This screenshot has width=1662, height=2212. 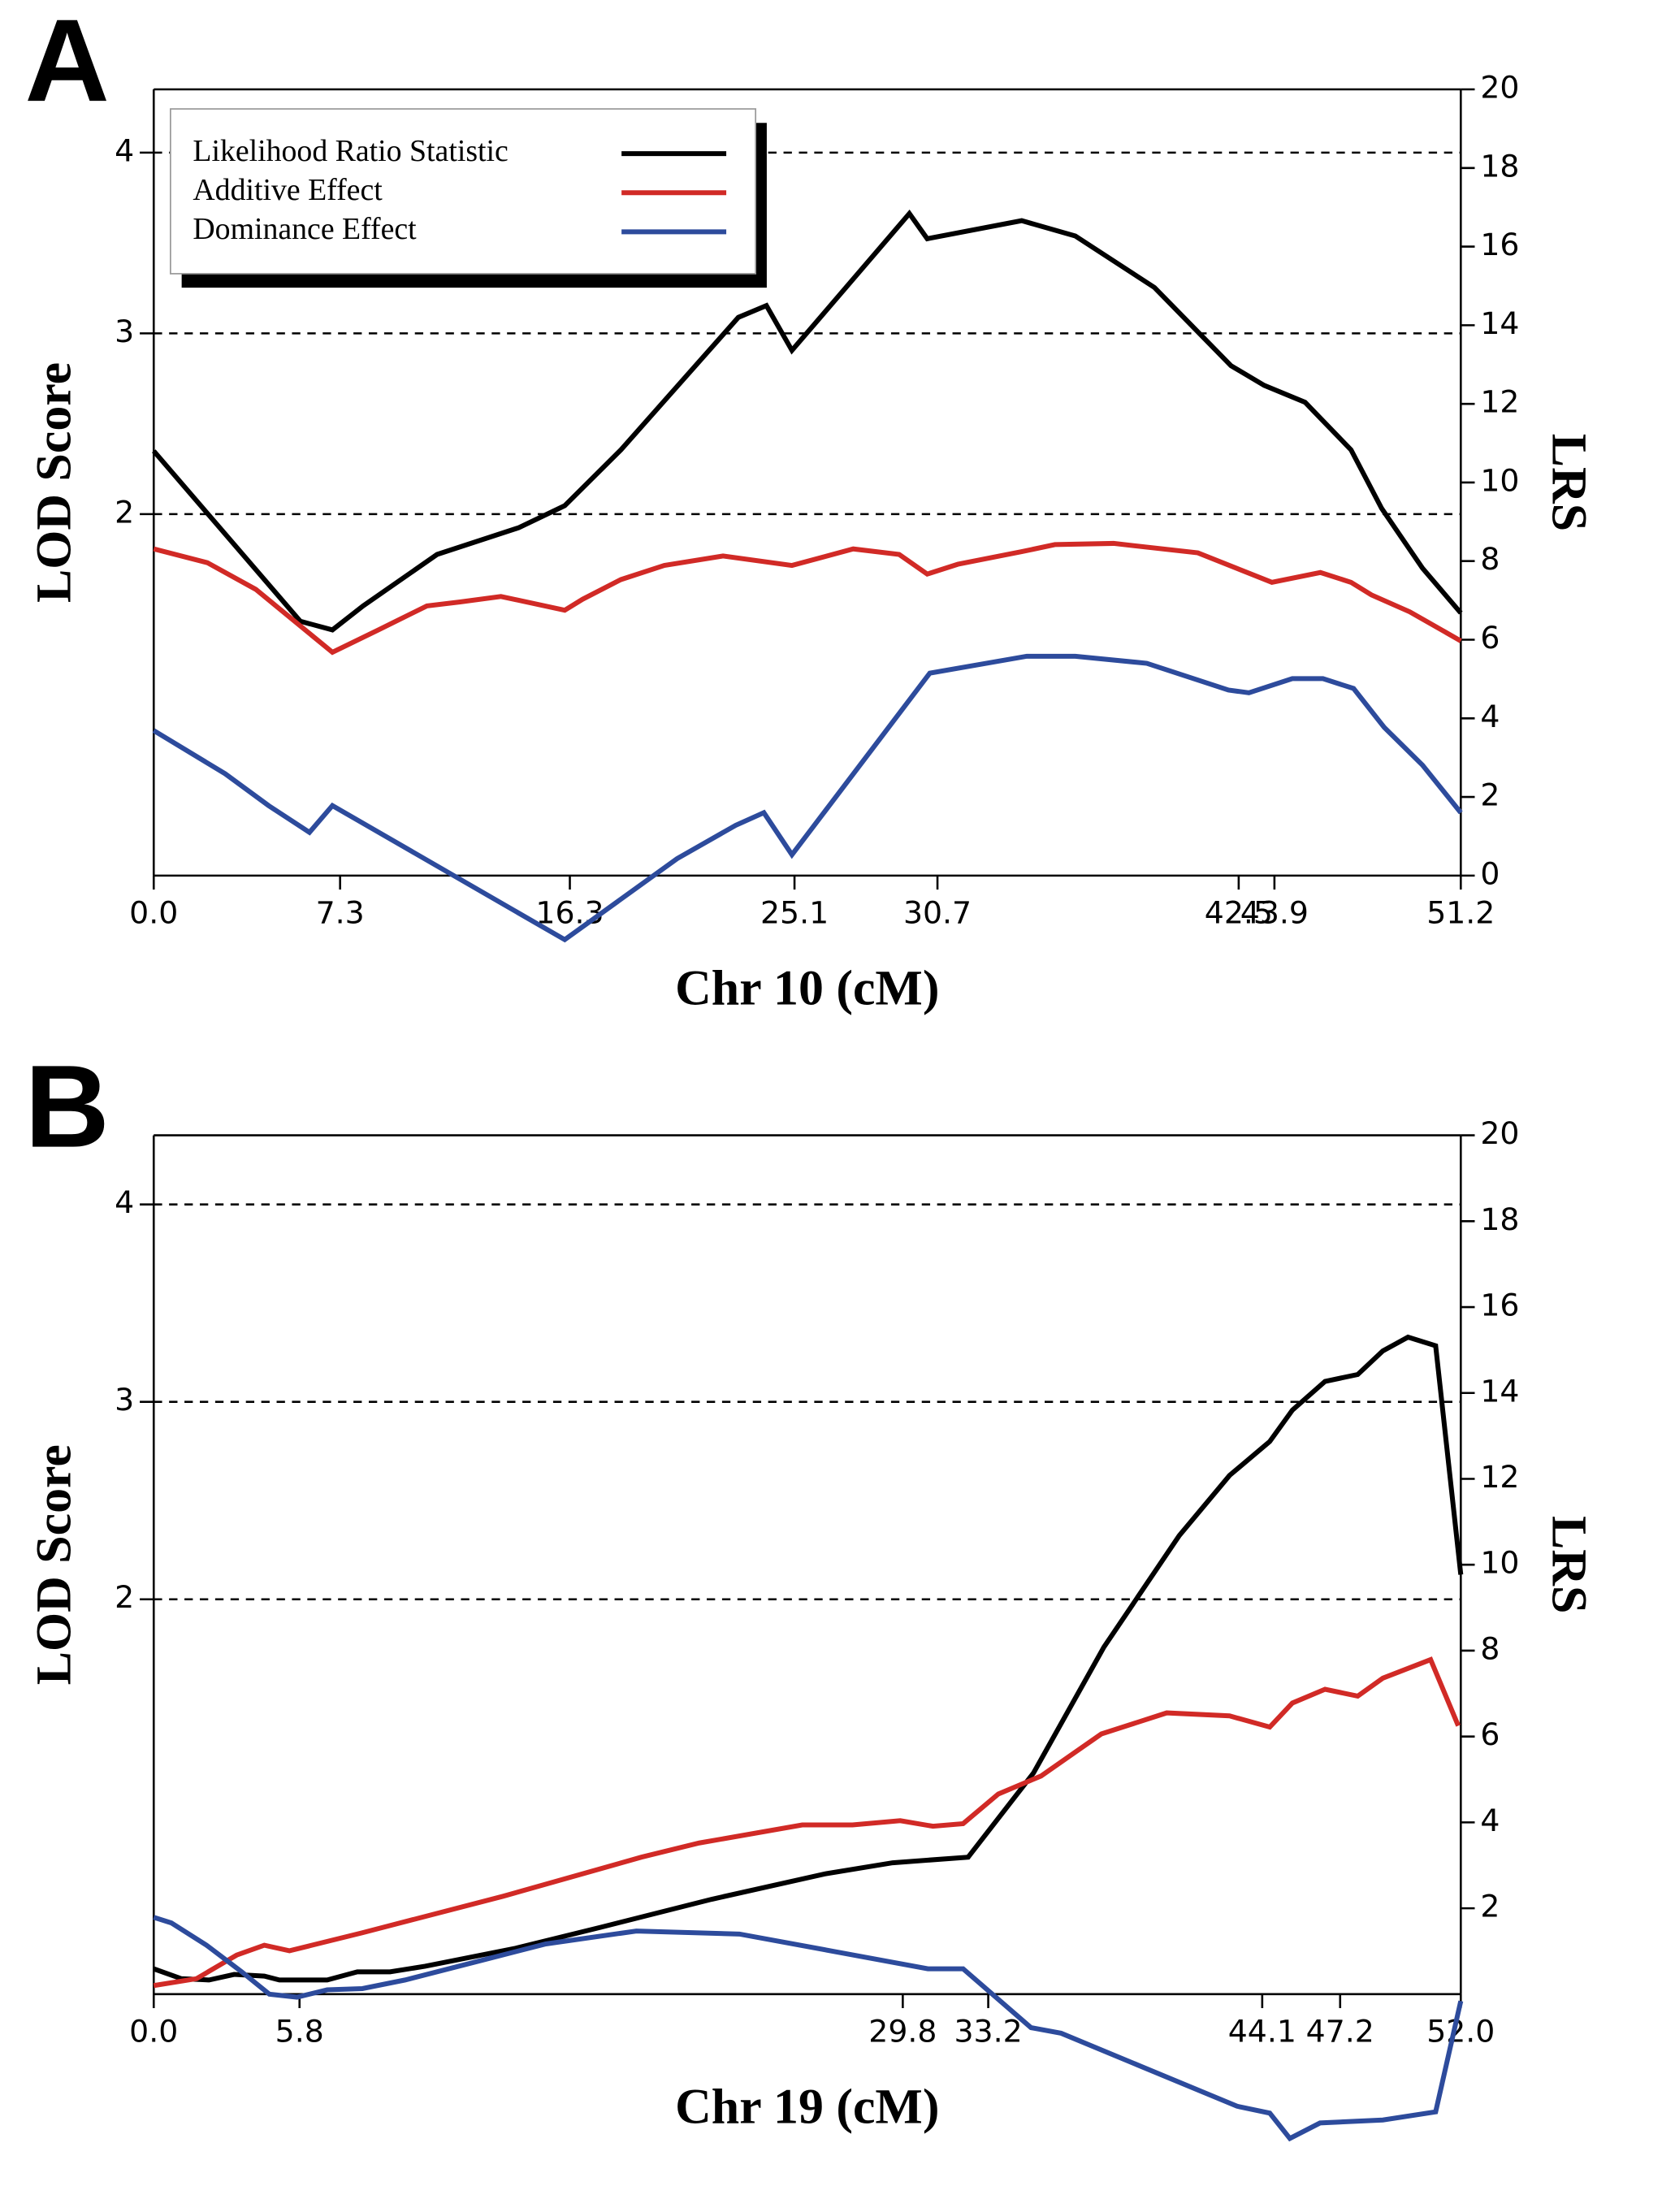 I want to click on legend-label: Additive Effect, so click(x=288, y=190).